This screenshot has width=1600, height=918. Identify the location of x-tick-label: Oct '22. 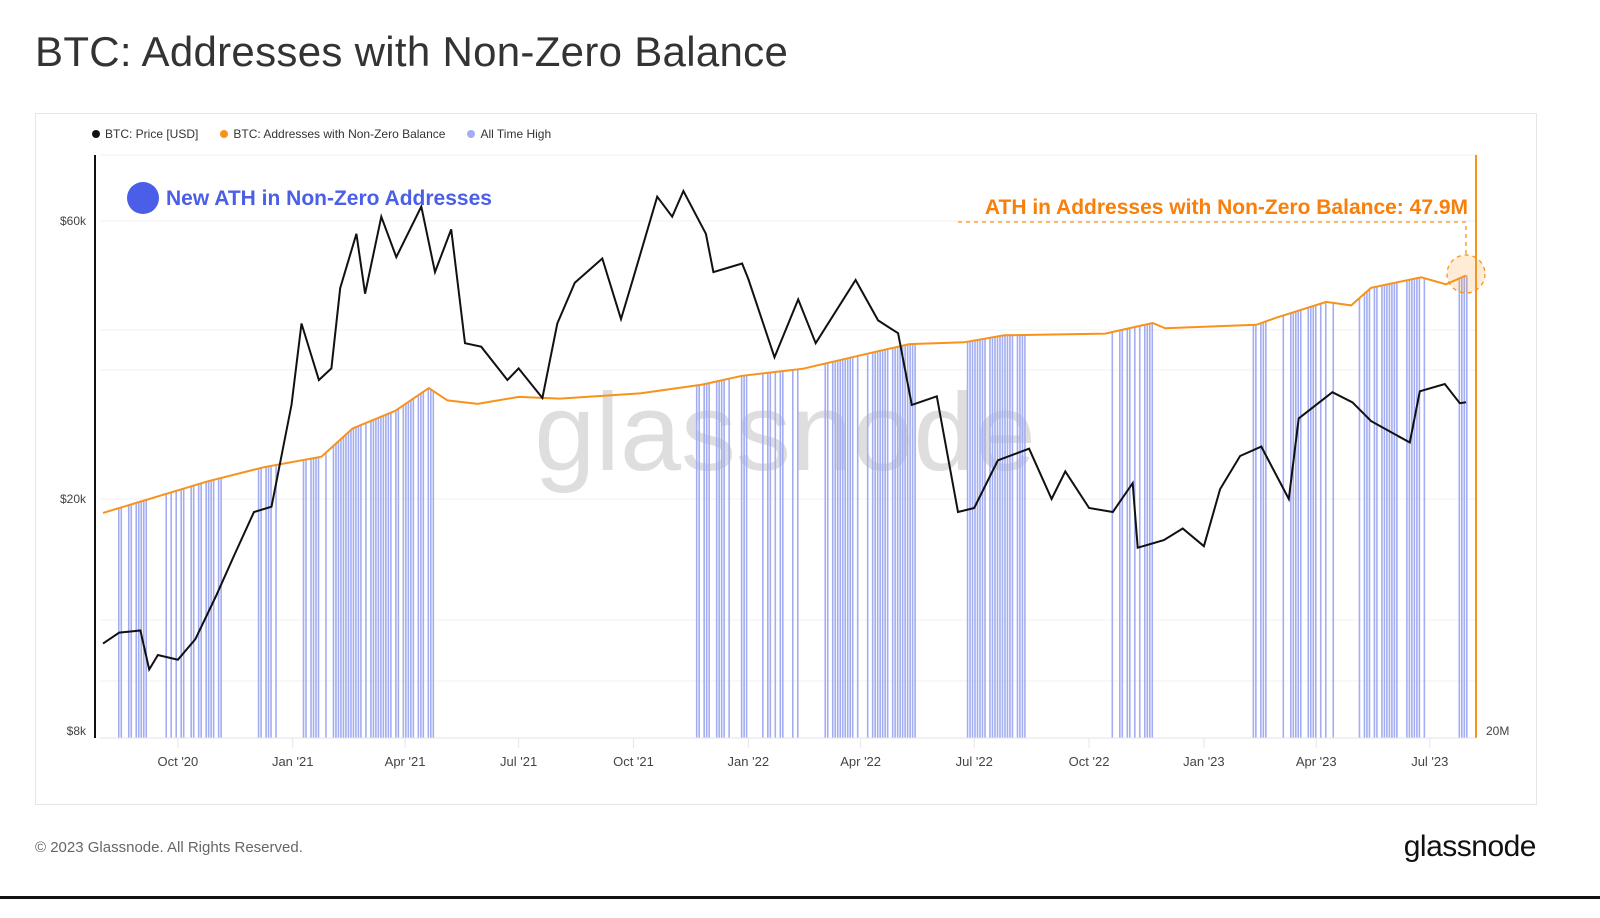
(1089, 761).